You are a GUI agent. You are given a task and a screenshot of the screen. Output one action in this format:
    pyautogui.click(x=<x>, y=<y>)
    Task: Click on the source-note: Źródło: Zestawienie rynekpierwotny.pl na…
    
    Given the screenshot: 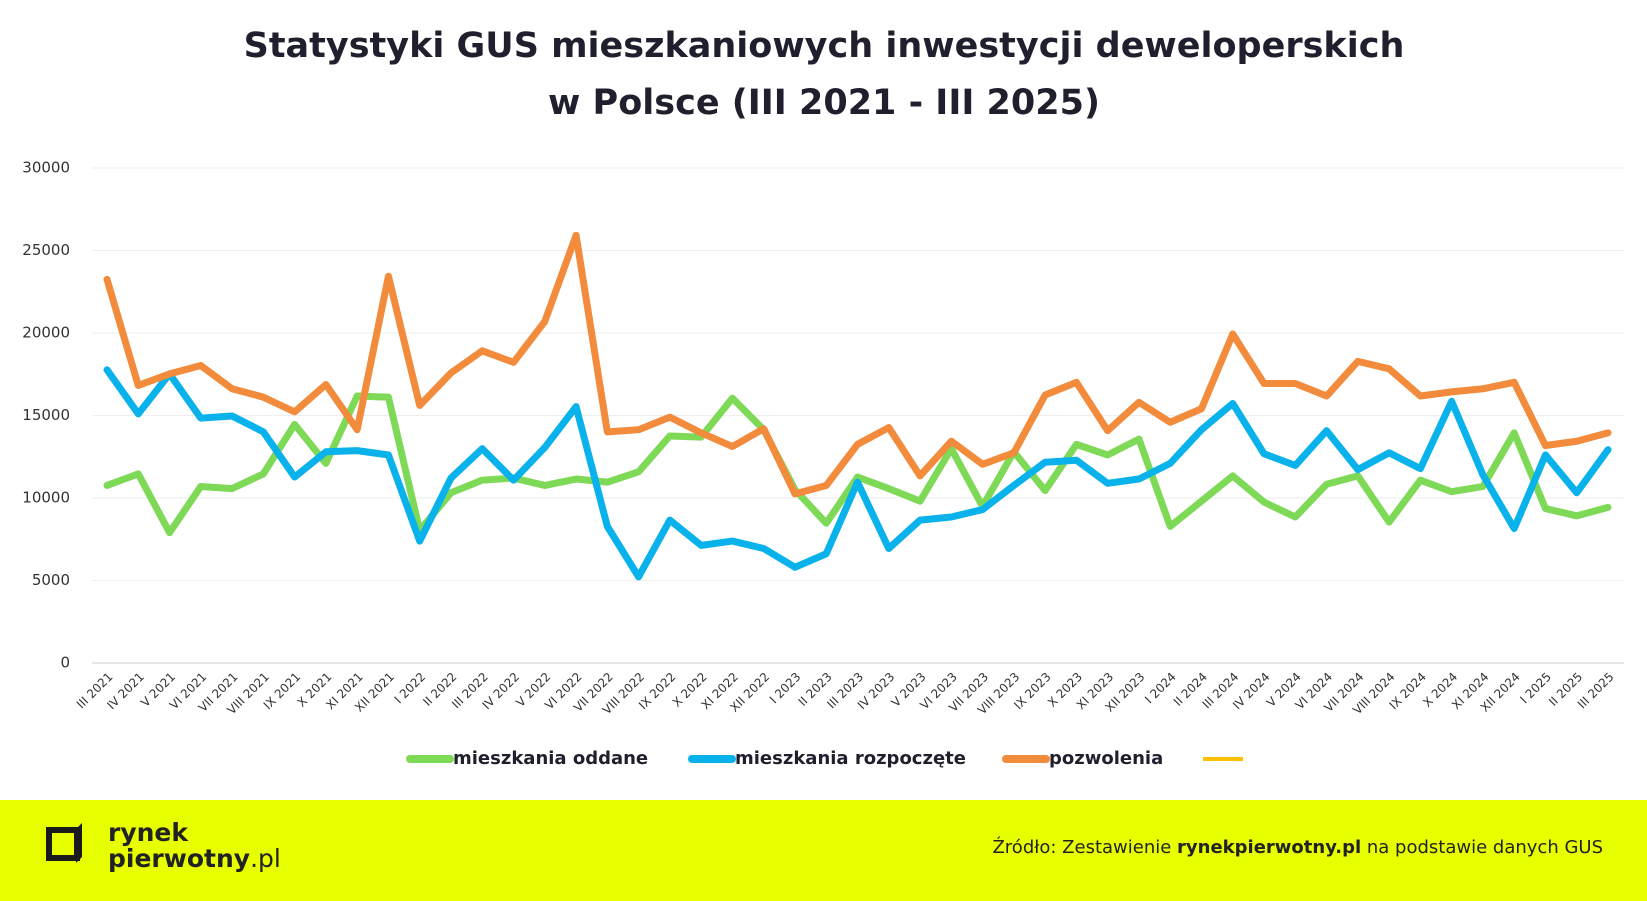 What is the action you would take?
    pyautogui.click(x=1297, y=847)
    